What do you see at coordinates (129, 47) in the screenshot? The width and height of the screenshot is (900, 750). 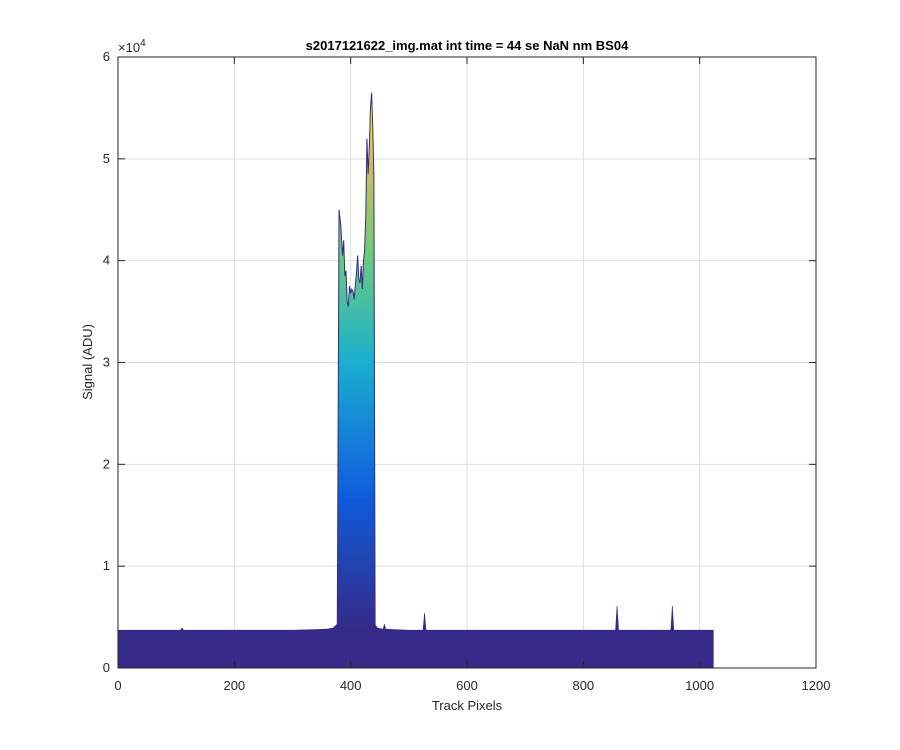 I see `y-axis-exponent-base: ×10` at bounding box center [129, 47].